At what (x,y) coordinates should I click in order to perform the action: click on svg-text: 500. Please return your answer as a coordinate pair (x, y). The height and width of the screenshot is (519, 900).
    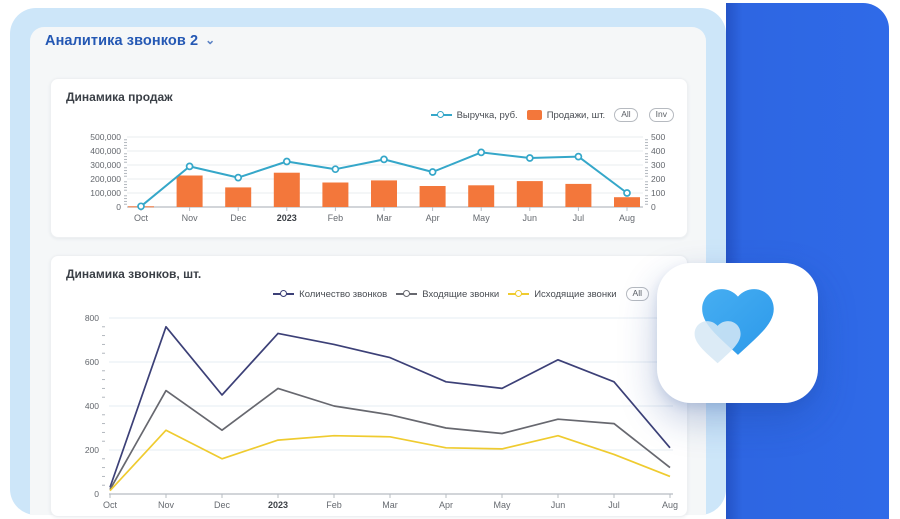
    Looking at the image, I should click on (658, 137).